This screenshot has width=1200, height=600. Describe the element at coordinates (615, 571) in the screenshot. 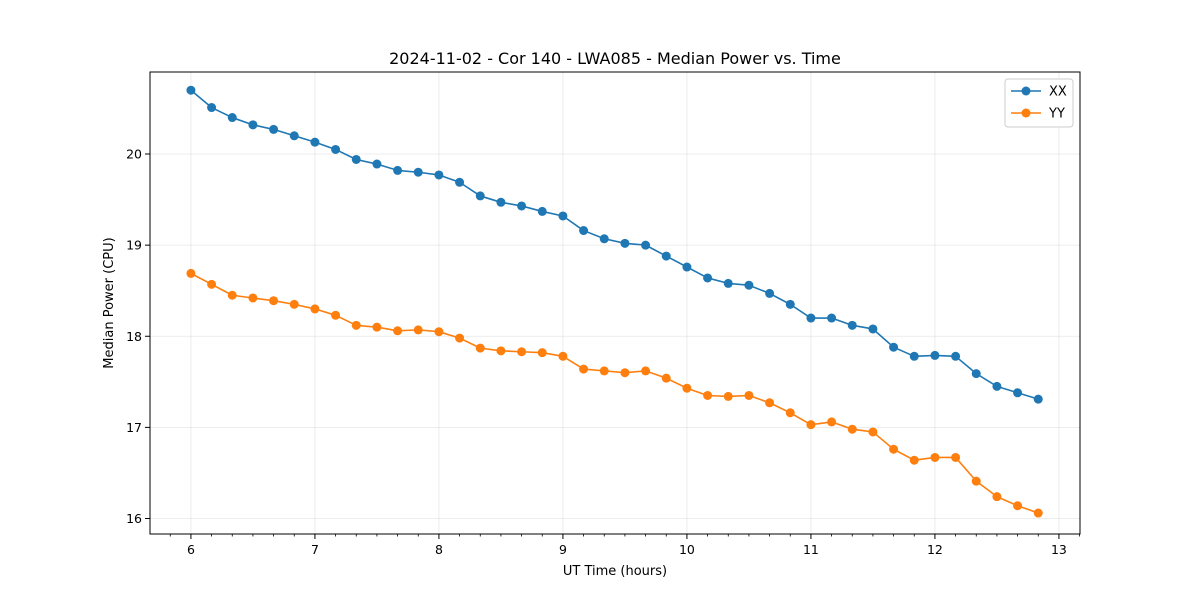

I see `x-axis-label: UT Time (hours)` at that location.